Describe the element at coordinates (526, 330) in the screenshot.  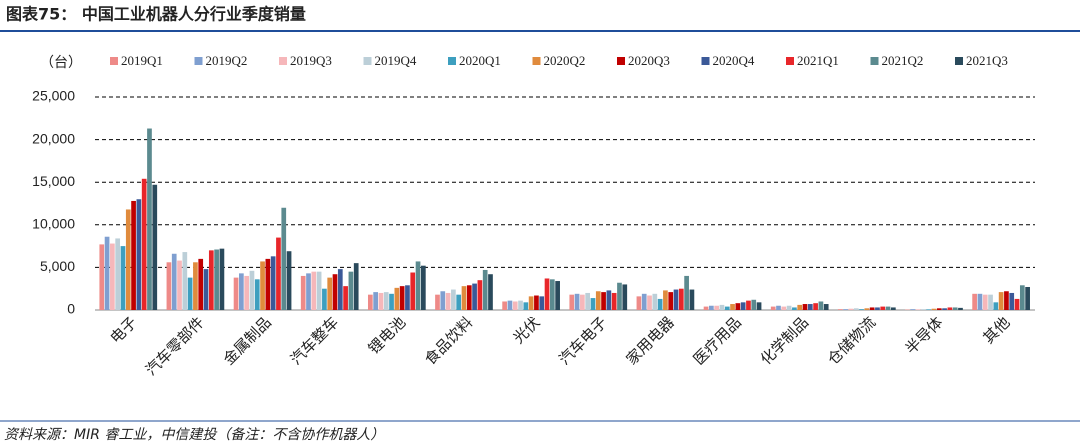
I see `x-tick-label: 光伏` at that location.